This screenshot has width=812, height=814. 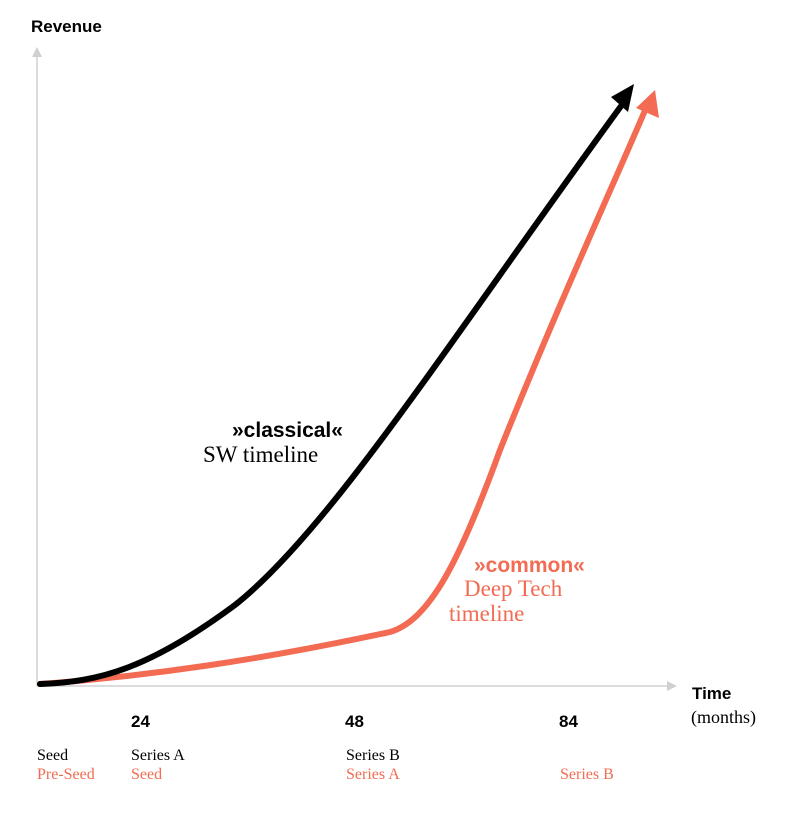 What do you see at coordinates (140, 721) in the screenshot?
I see `x-tick-label: 24` at bounding box center [140, 721].